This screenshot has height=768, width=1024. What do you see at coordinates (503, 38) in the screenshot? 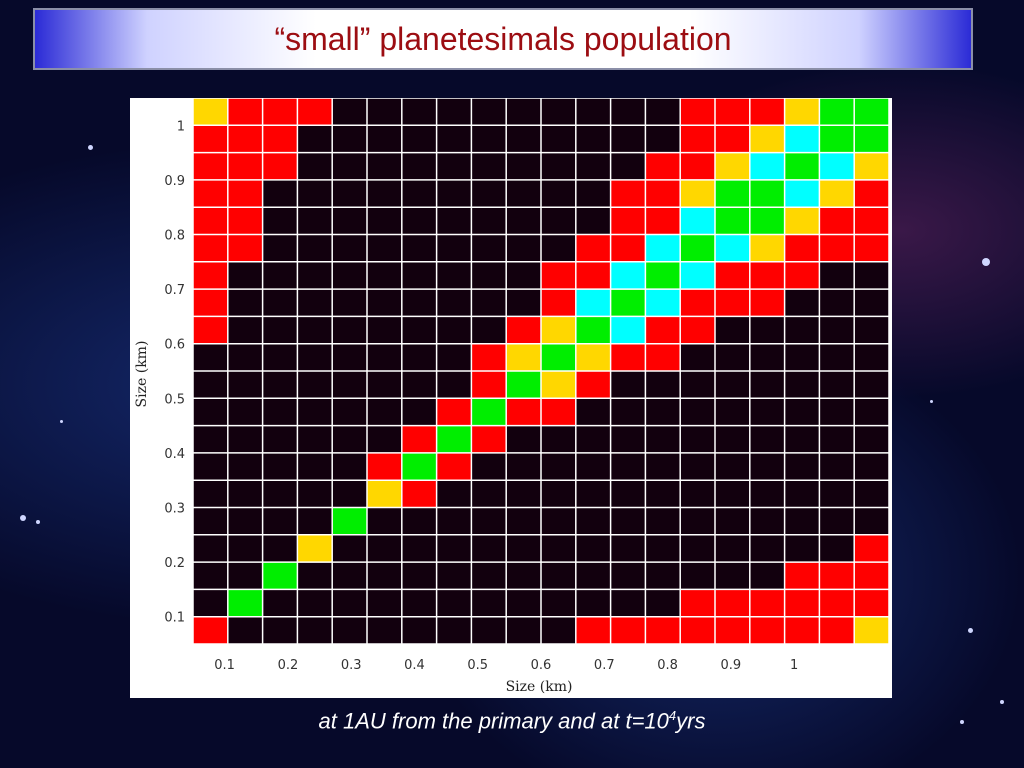
I see `slide-title: “small” planetesimals population` at bounding box center [503, 38].